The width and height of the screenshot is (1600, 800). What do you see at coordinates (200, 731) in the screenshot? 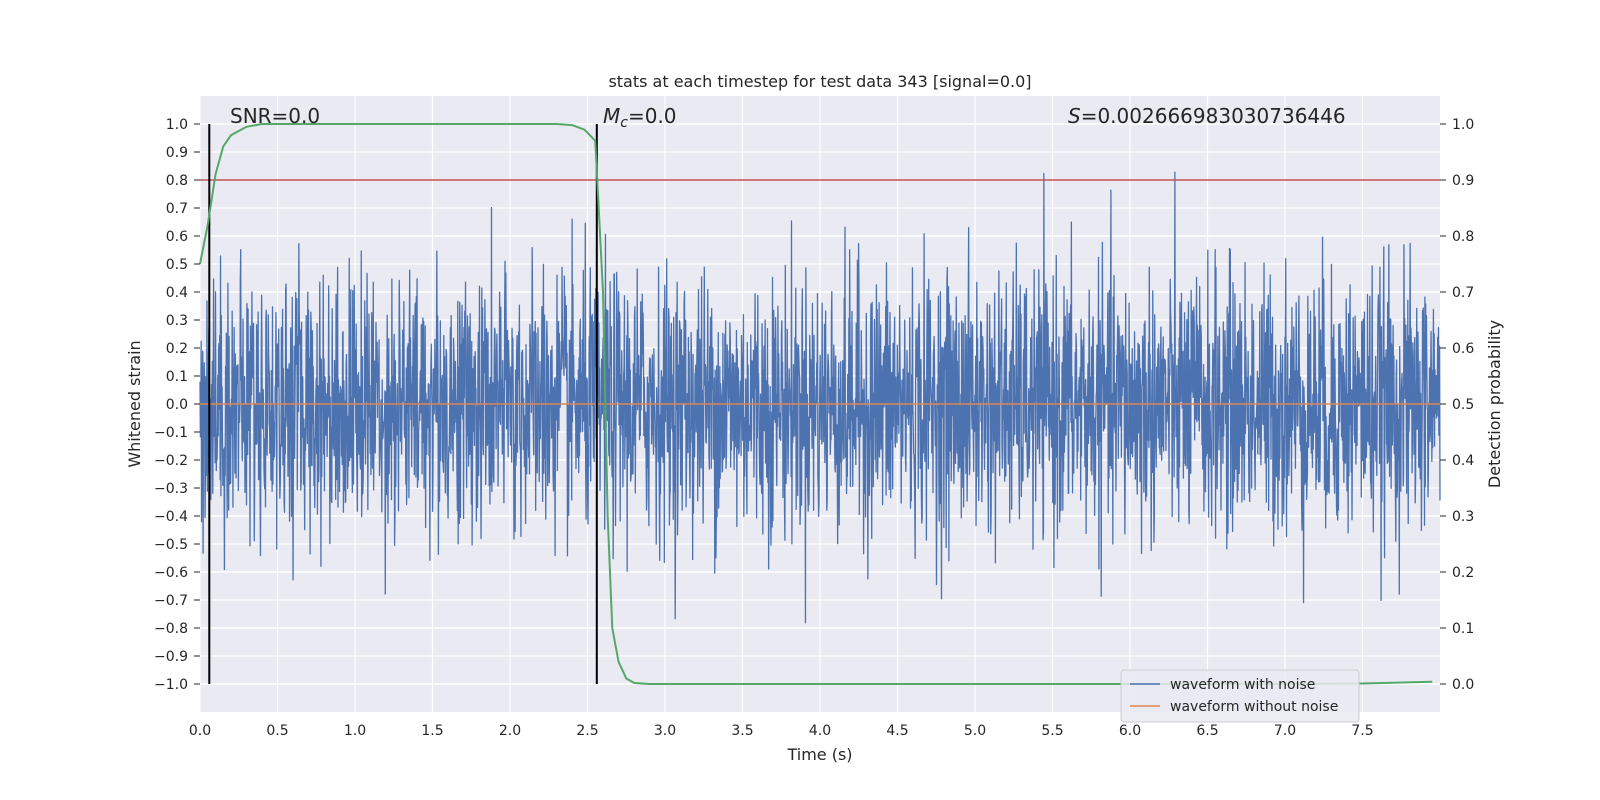
I see `x-tick-label-0: 0.0` at bounding box center [200, 731].